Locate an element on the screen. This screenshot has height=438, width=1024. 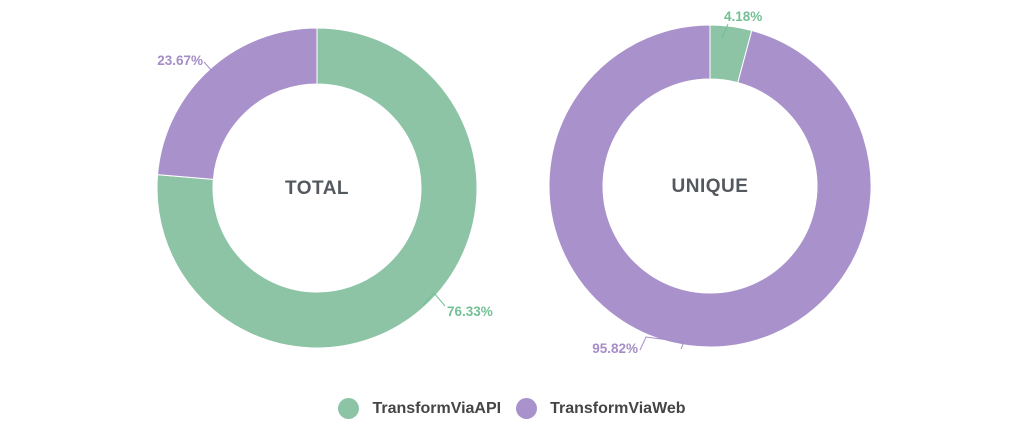
legend-item-transformviaapi: TransformViaAPI is located at coordinates (419, 408).